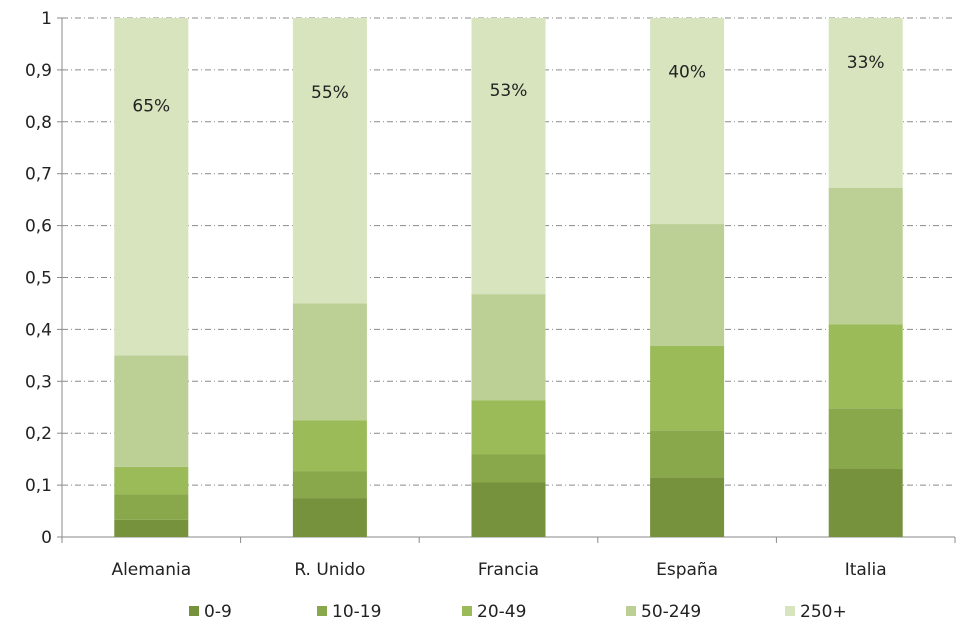 This screenshot has width=956, height=623. What do you see at coordinates (509, 91) in the screenshot?
I see `data-label: 53%` at bounding box center [509, 91].